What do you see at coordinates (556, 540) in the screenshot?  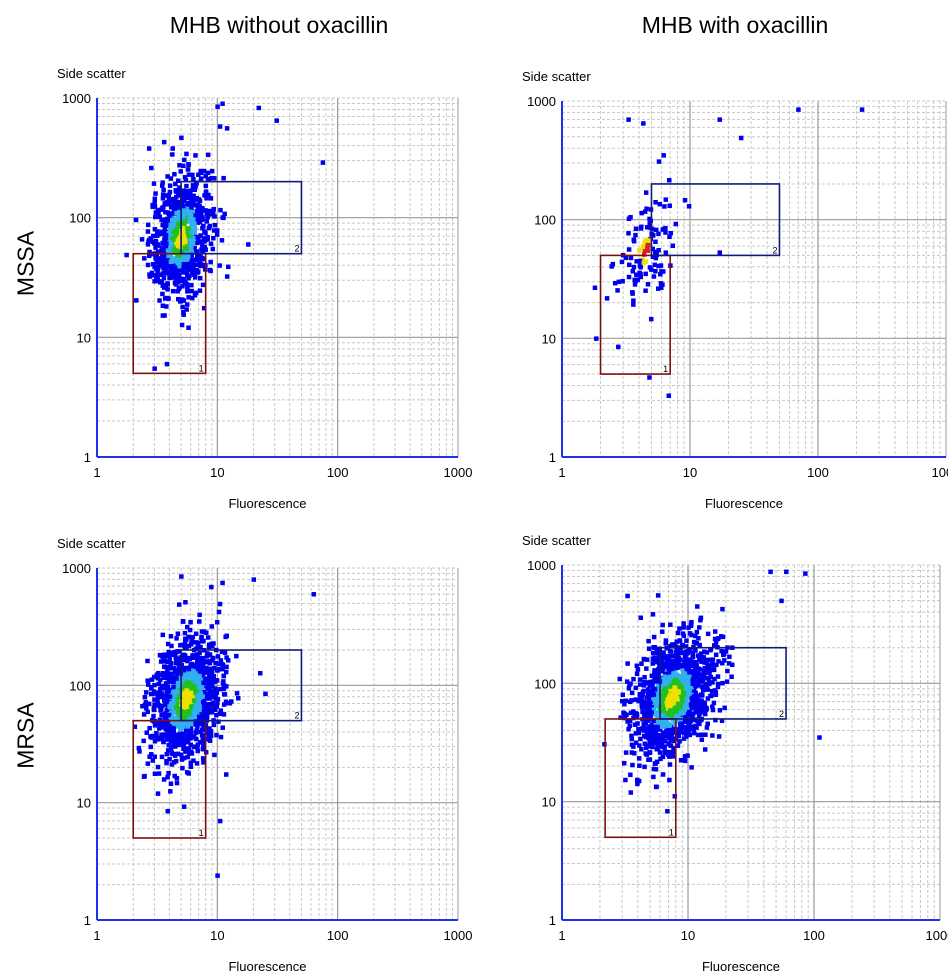 I see `y-axis-title: Side scatter` at bounding box center [556, 540].